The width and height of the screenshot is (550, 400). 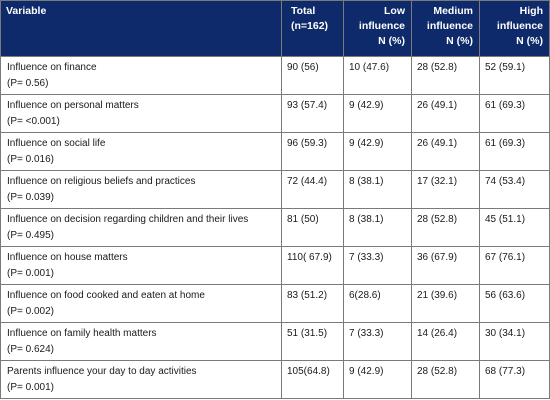 I want to click on header-high-line-3: N (%), so click(x=529, y=41).